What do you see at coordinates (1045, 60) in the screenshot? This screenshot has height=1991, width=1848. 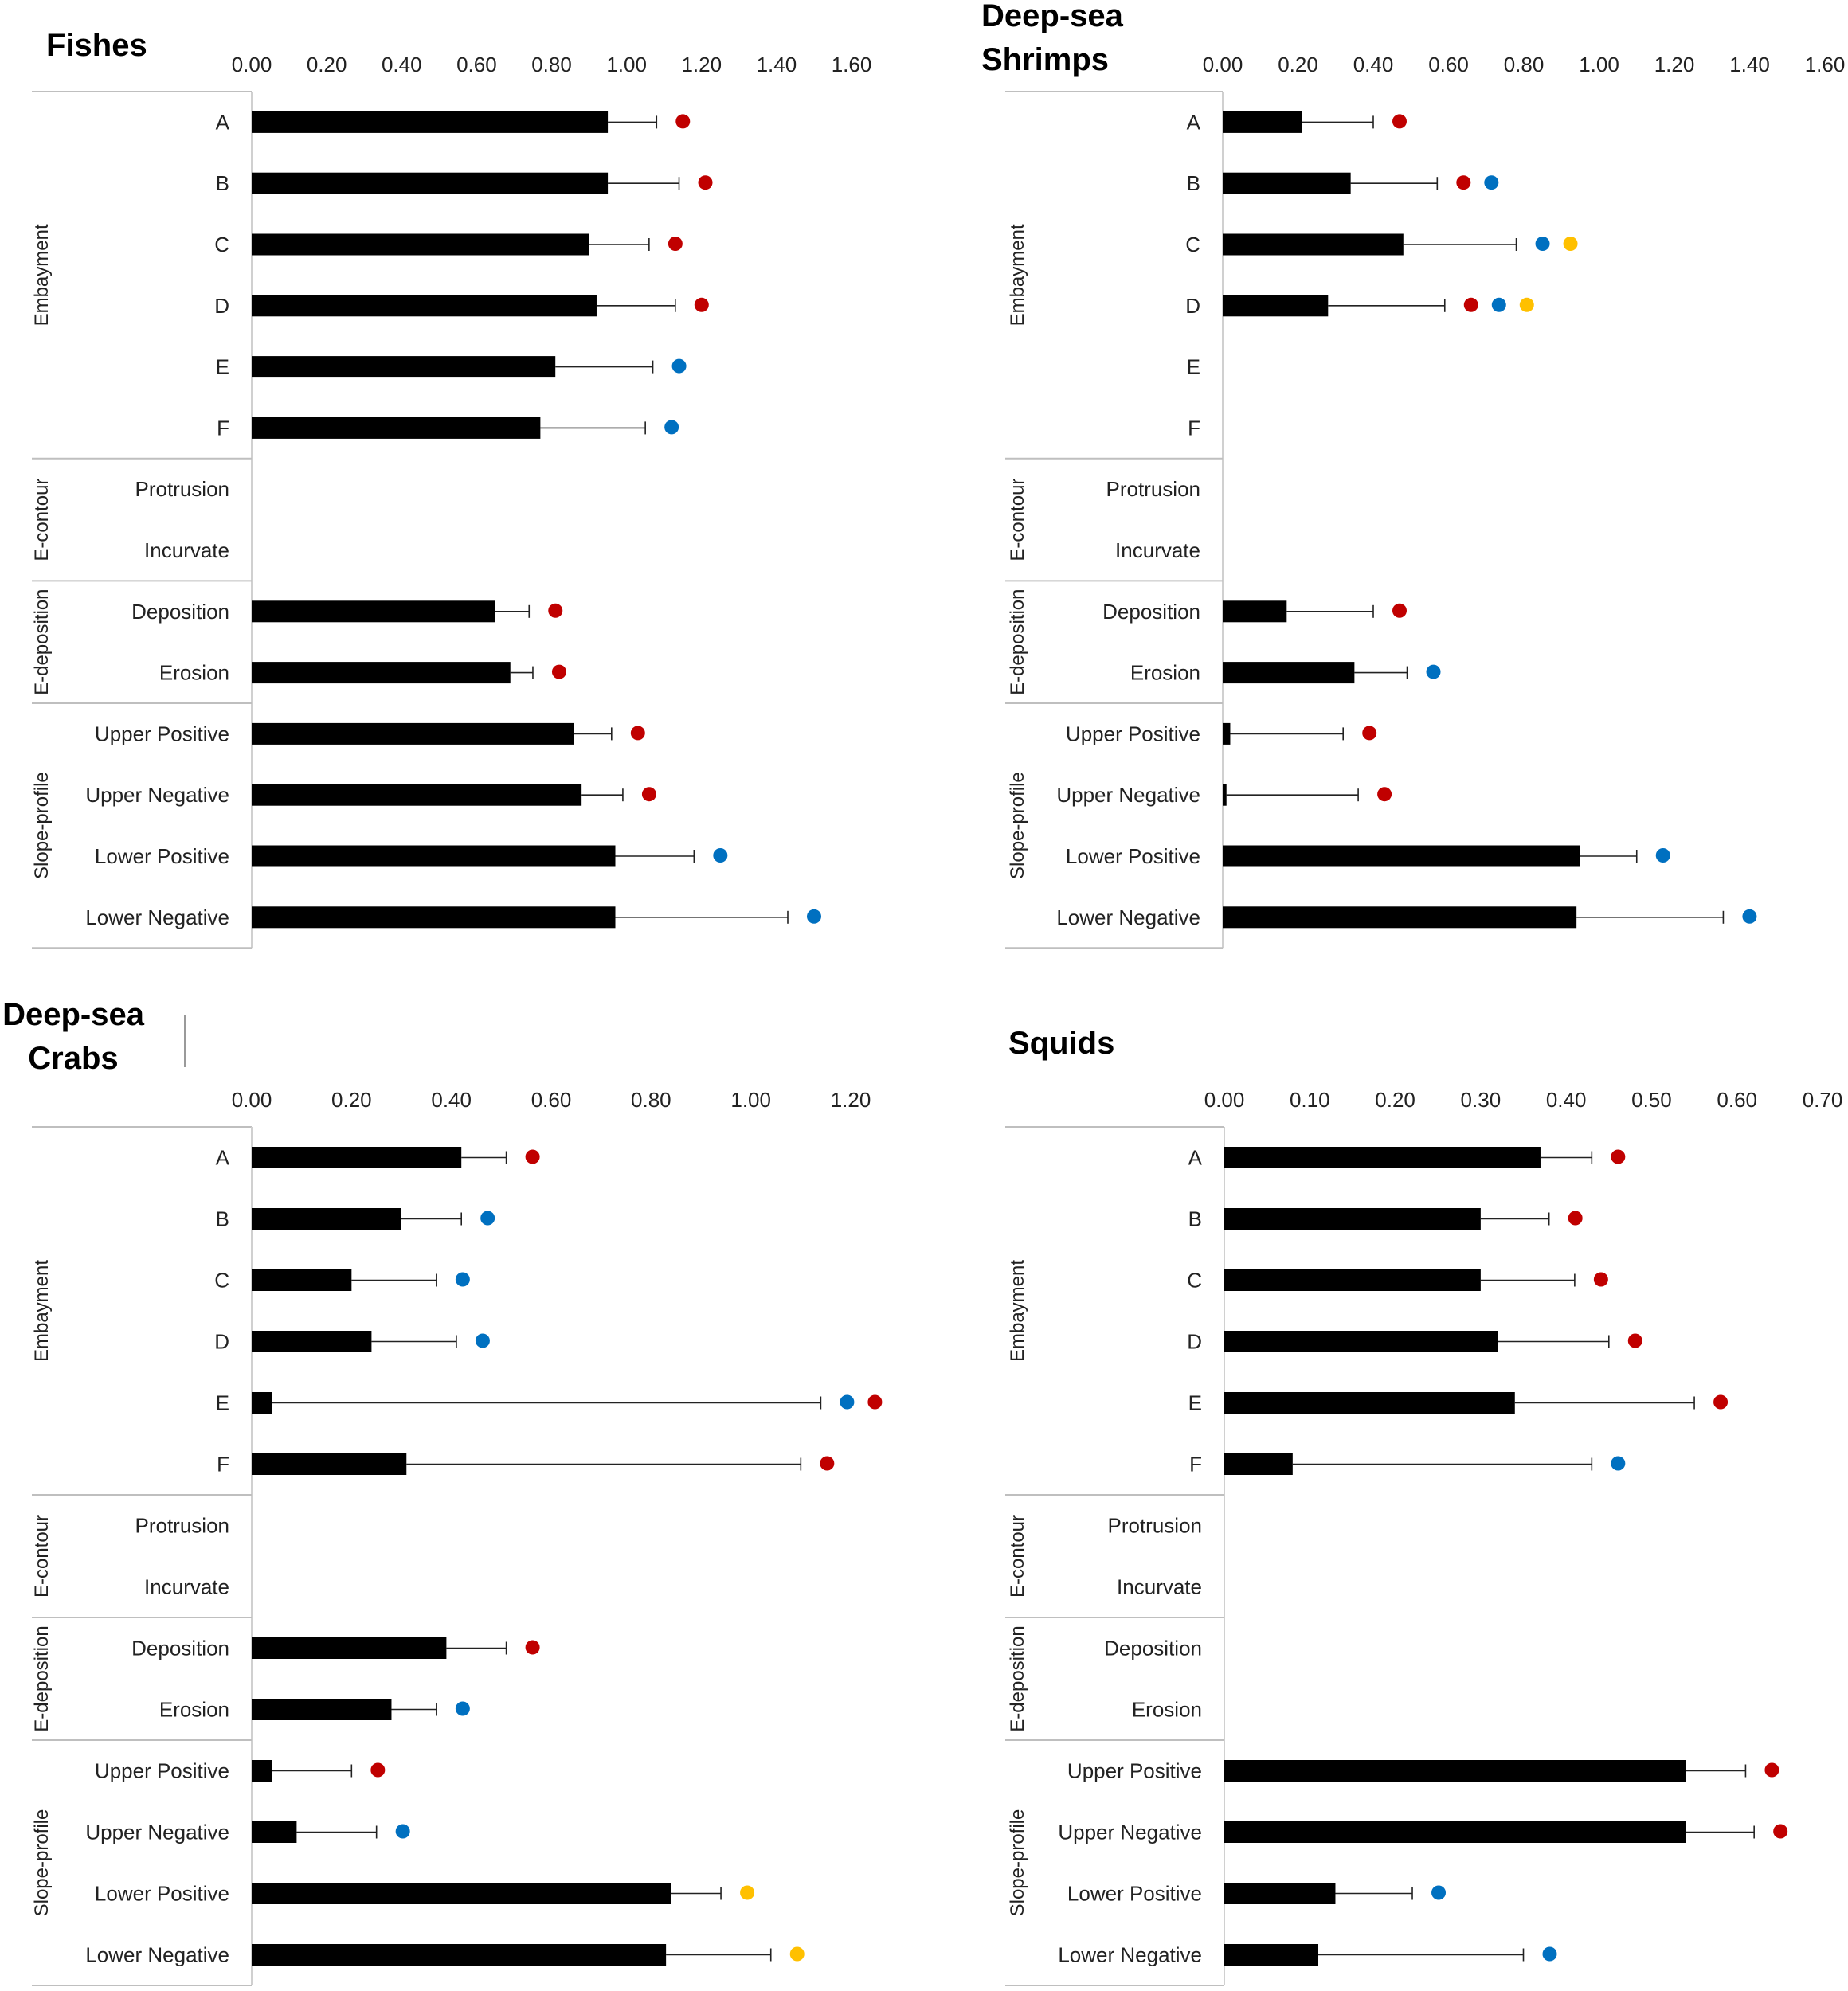 I see `chart-title-line: Shrimps` at bounding box center [1045, 60].